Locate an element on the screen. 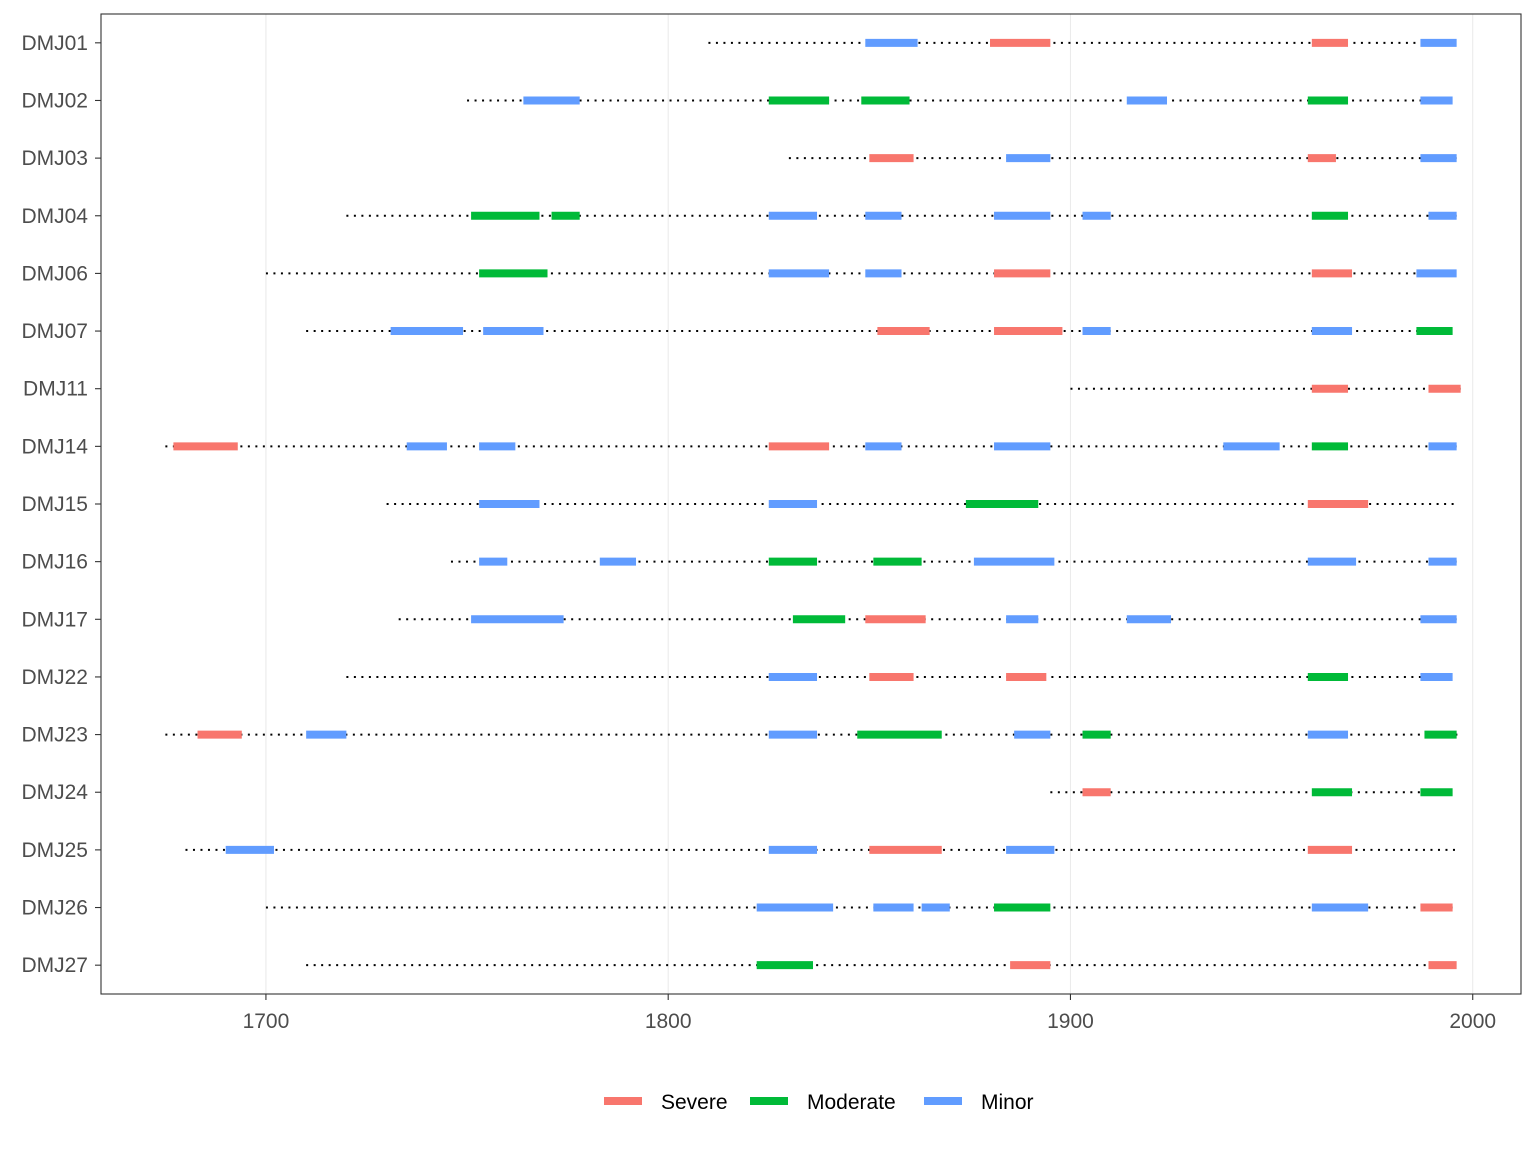 The height and width of the screenshot is (1152, 1536). legend-label-moderate: Moderate is located at coordinates (851, 1102).